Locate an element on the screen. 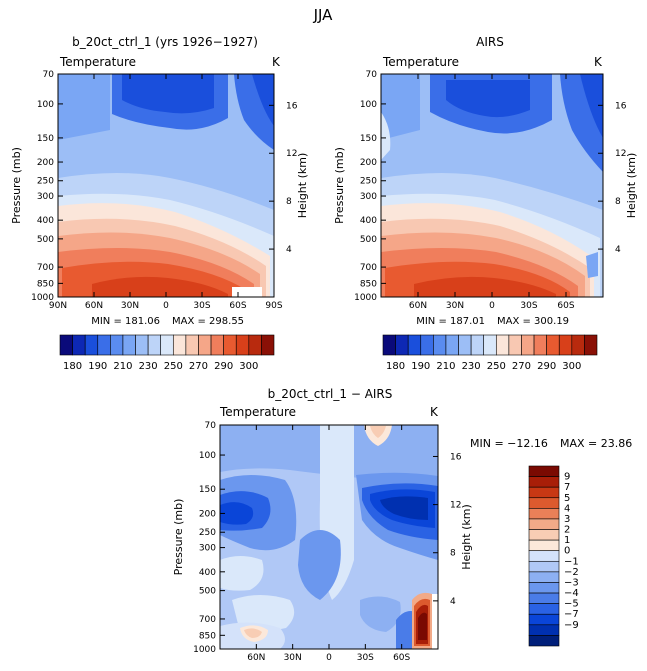 This screenshot has height=671, width=647. x-tick-label: 30N is located at coordinates (455, 306).